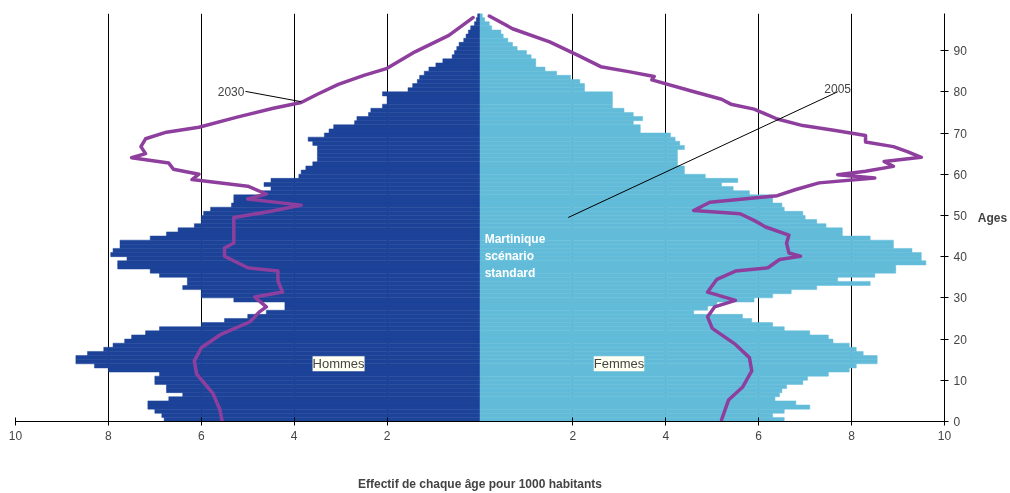  Describe the element at coordinates (960, 339) in the screenshot. I see `y-tick-label: 20` at that location.